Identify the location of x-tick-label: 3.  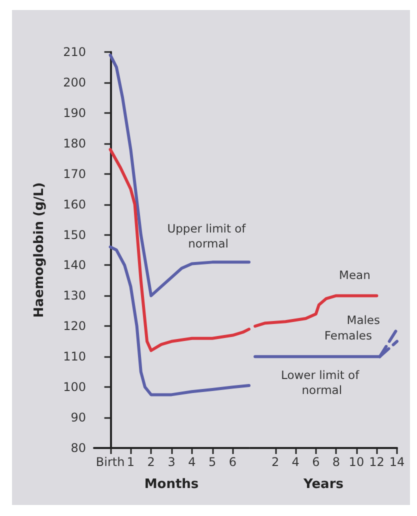
(172, 462).